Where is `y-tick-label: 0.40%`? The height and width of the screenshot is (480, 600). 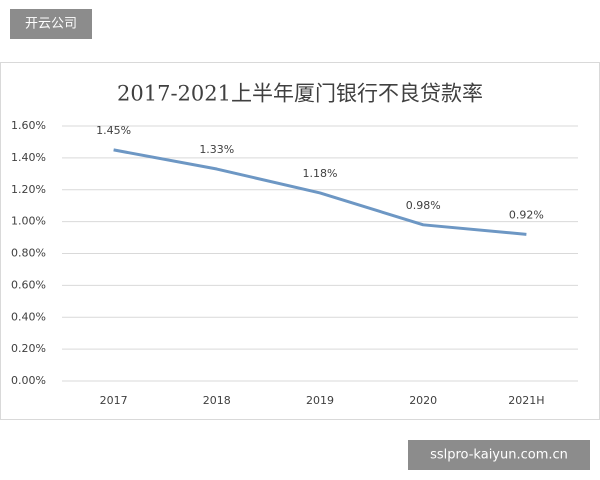
y-tick-label: 0.40% is located at coordinates (28, 316).